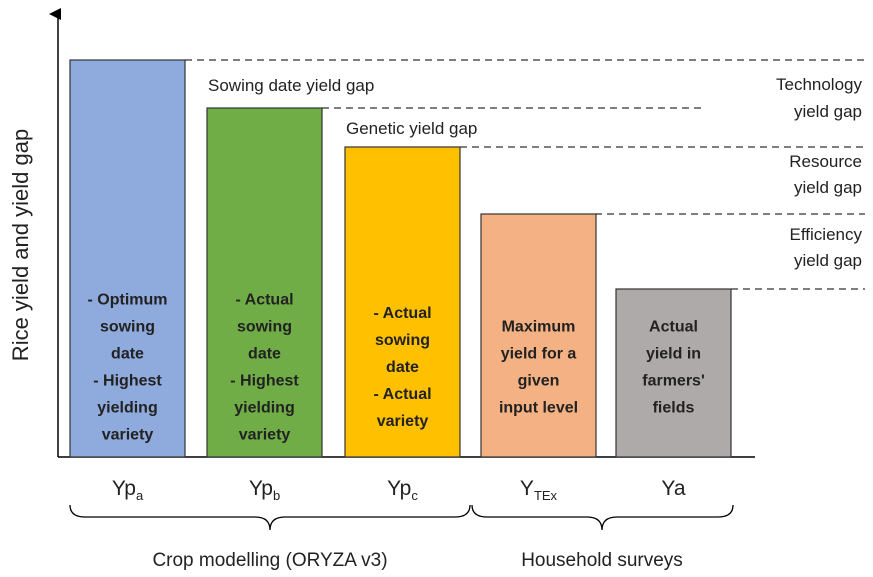  What do you see at coordinates (674, 408) in the screenshot?
I see `bar-text: fields` at bounding box center [674, 408].